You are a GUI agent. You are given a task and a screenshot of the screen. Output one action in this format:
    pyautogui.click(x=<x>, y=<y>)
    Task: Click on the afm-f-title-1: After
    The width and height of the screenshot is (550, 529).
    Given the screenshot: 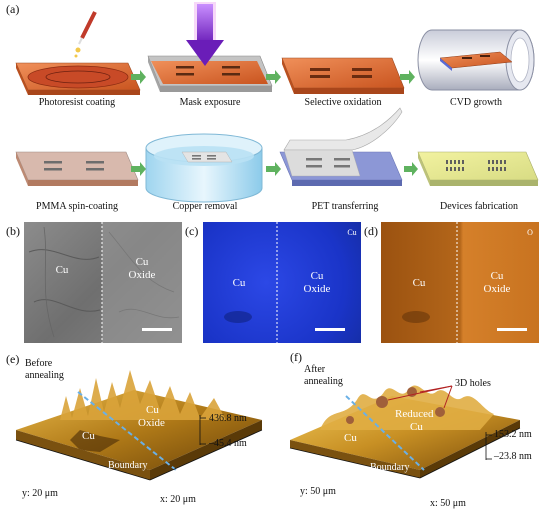 What is the action you would take?
    pyautogui.click(x=315, y=369)
    